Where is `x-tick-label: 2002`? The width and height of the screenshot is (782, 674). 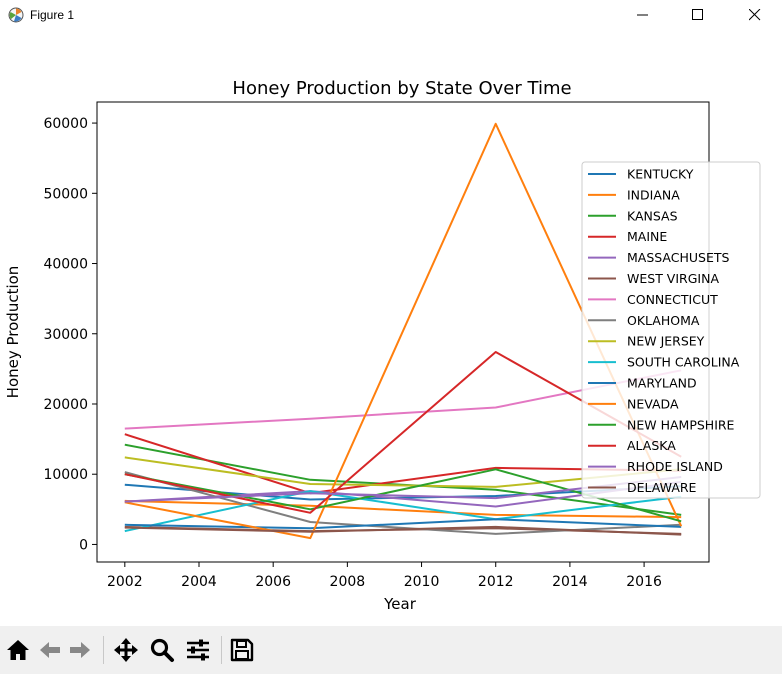 x-tick-label: 2002 is located at coordinates (125, 582).